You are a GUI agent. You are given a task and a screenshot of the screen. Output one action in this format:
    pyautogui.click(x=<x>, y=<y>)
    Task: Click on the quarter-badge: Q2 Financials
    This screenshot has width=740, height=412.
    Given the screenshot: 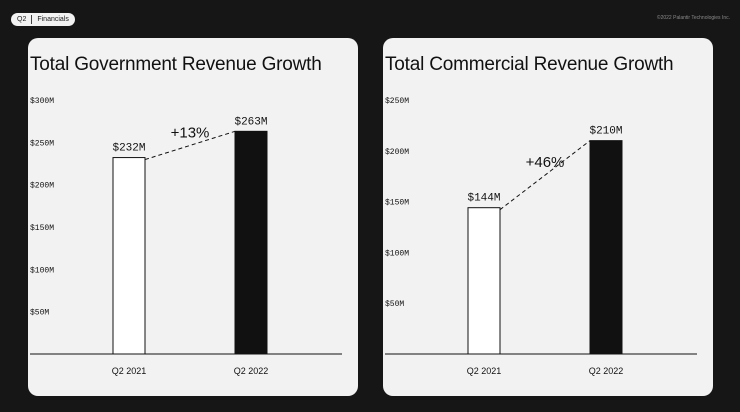 What is the action you would take?
    pyautogui.click(x=43, y=19)
    